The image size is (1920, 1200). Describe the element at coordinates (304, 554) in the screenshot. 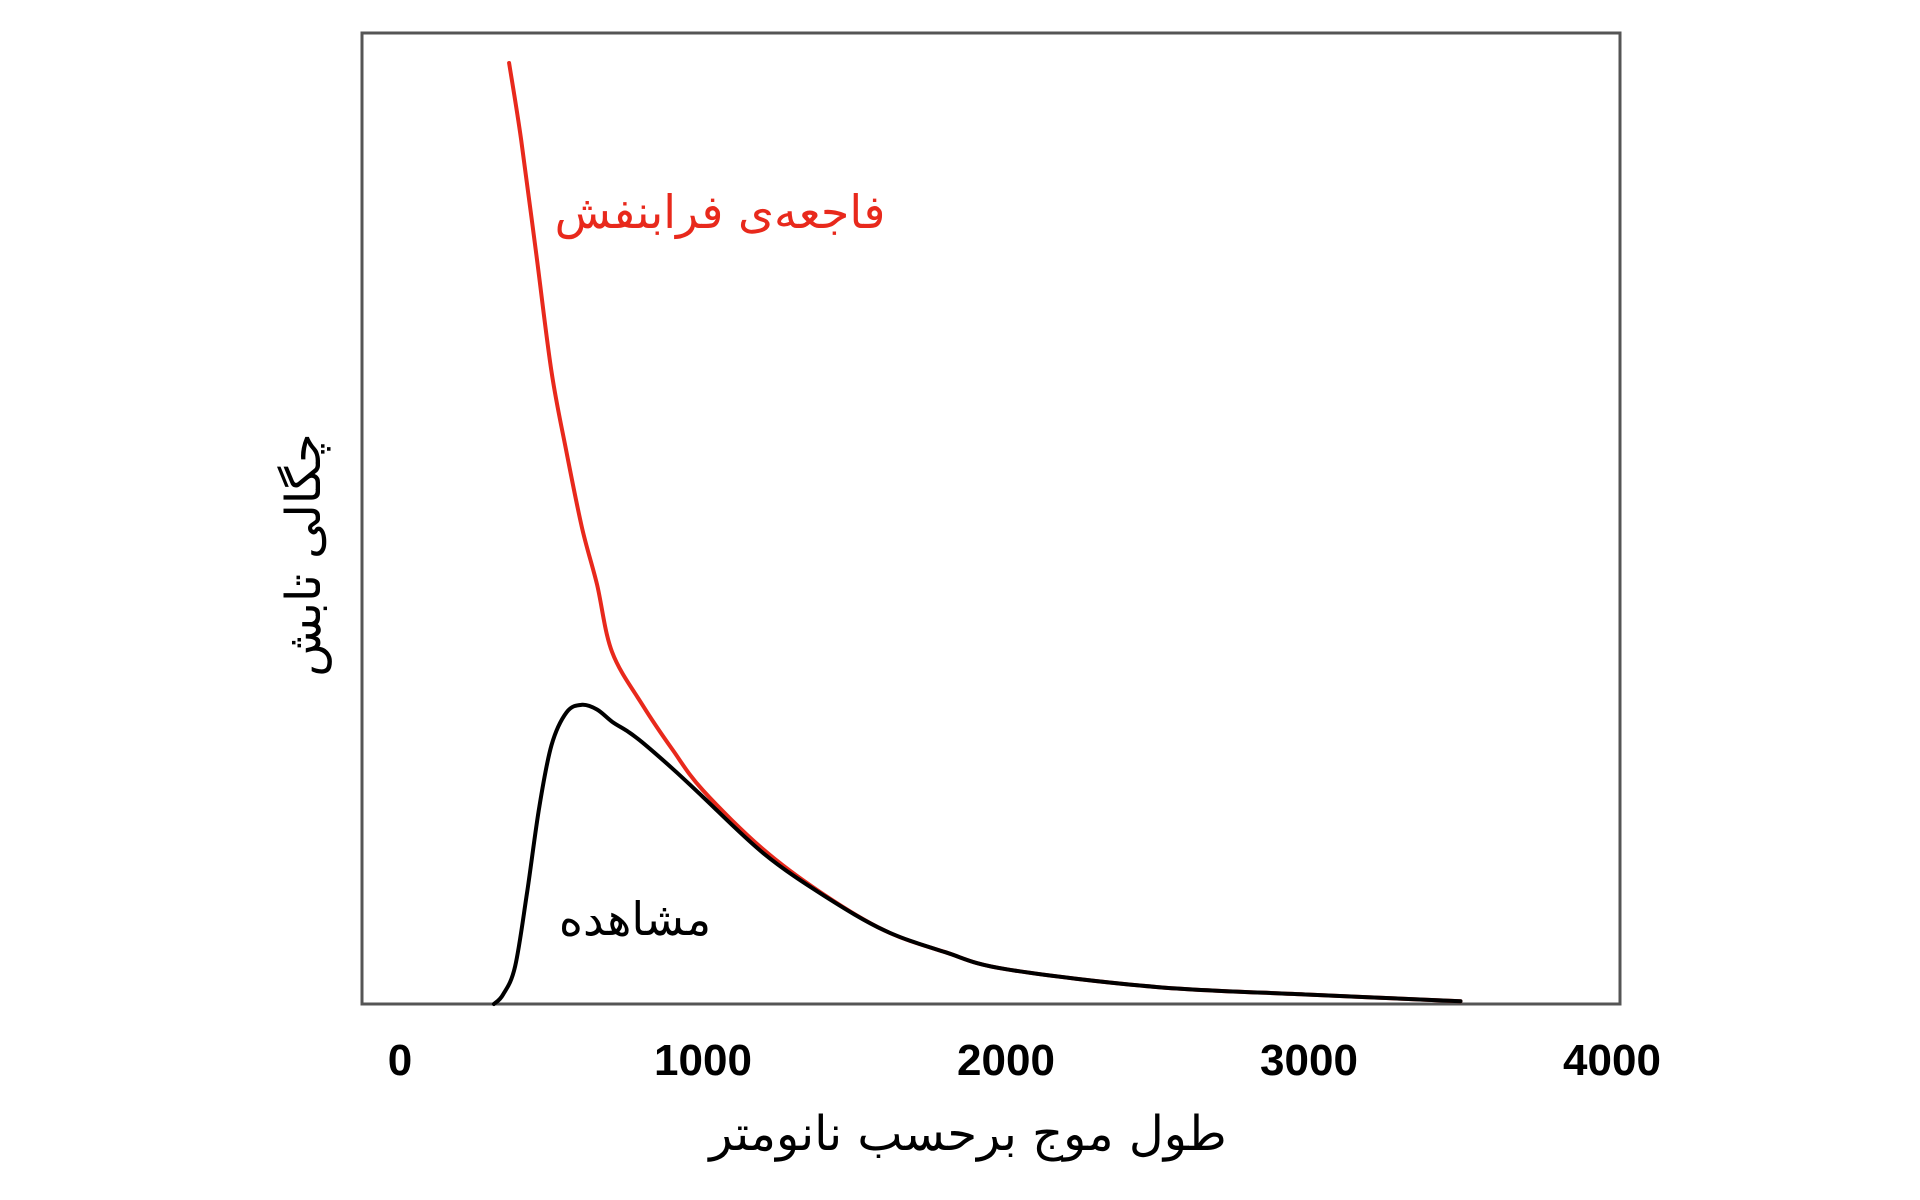

I see `y-axis-label: چگالی تابش` at that location.